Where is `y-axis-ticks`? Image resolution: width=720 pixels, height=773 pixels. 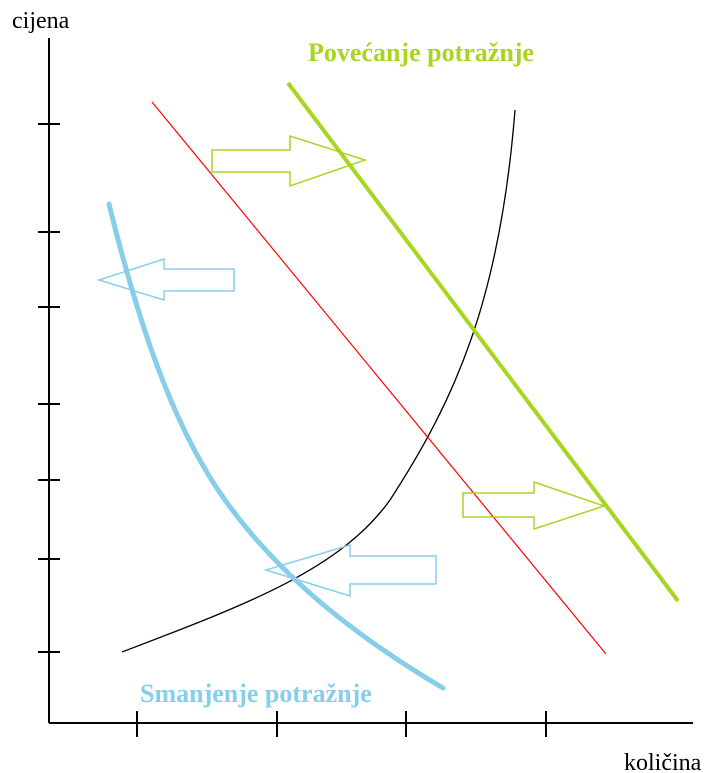 y-axis-ticks is located at coordinates (49, 388).